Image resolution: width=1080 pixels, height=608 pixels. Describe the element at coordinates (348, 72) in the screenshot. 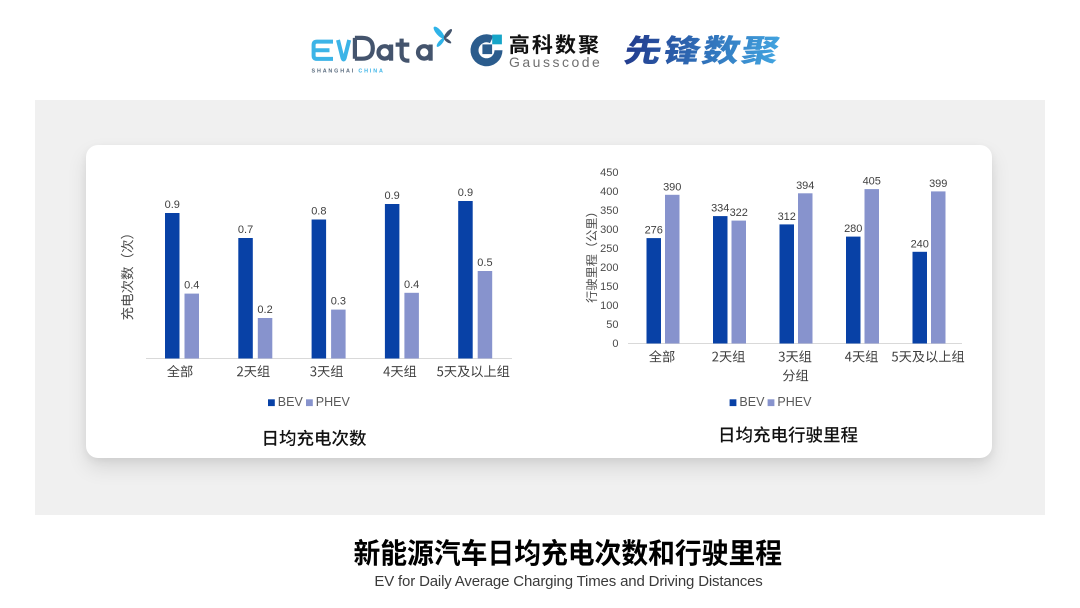

I see `svg-text: SHANGHAI CHINA` at that location.